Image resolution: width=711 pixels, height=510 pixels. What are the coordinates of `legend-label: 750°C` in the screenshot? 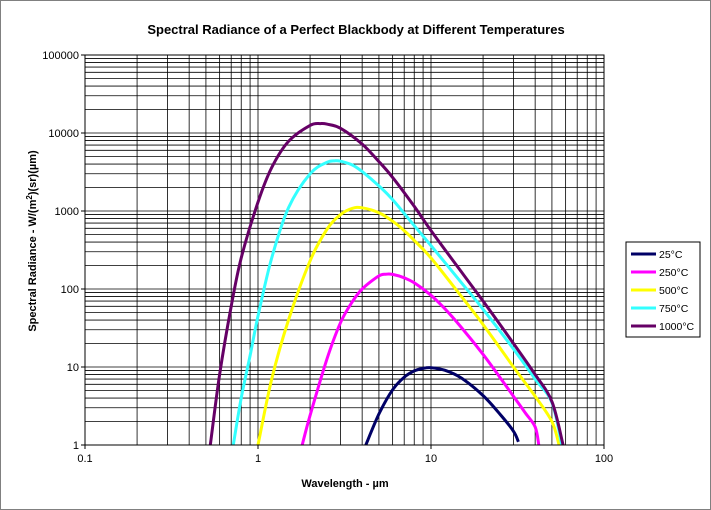 It's located at (674, 309).